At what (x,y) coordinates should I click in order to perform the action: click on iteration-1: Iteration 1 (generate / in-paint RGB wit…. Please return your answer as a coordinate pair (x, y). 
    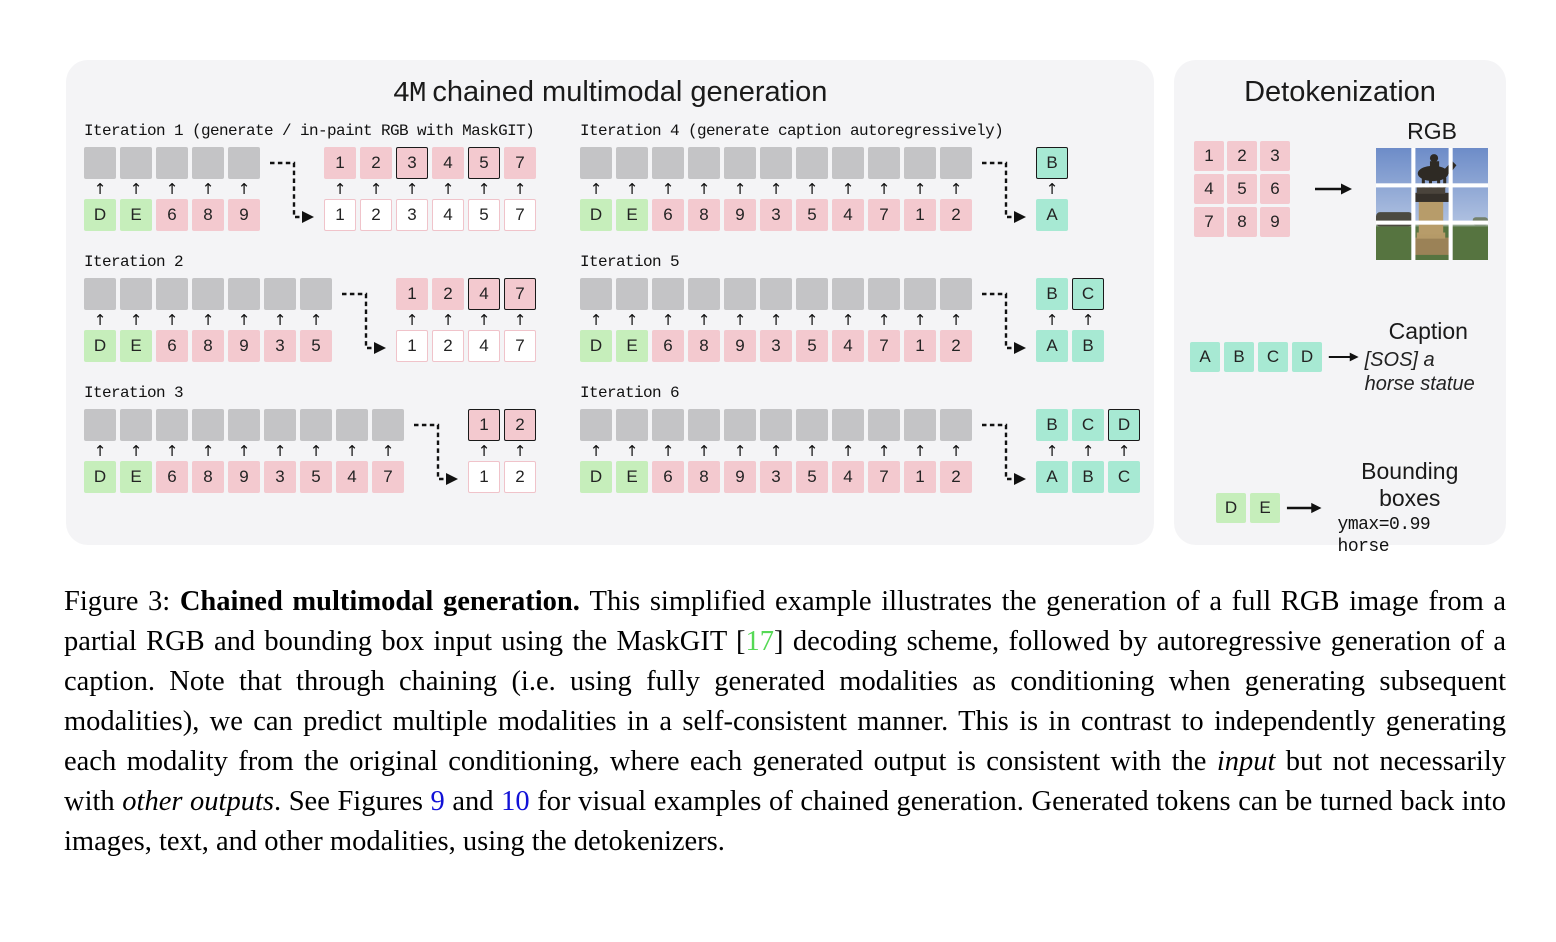
    Looking at the image, I should click on (318, 180).